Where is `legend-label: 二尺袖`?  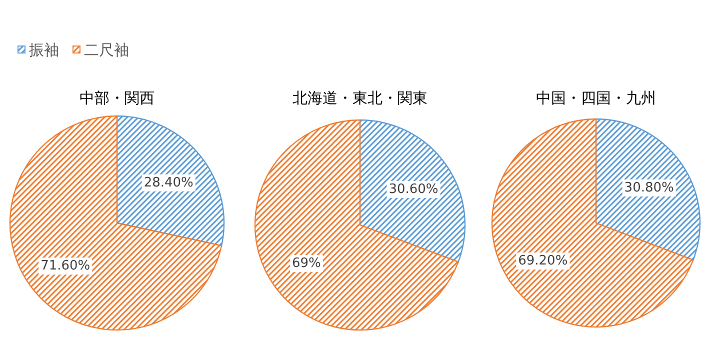 legend-label: 二尺袖 is located at coordinates (106, 50).